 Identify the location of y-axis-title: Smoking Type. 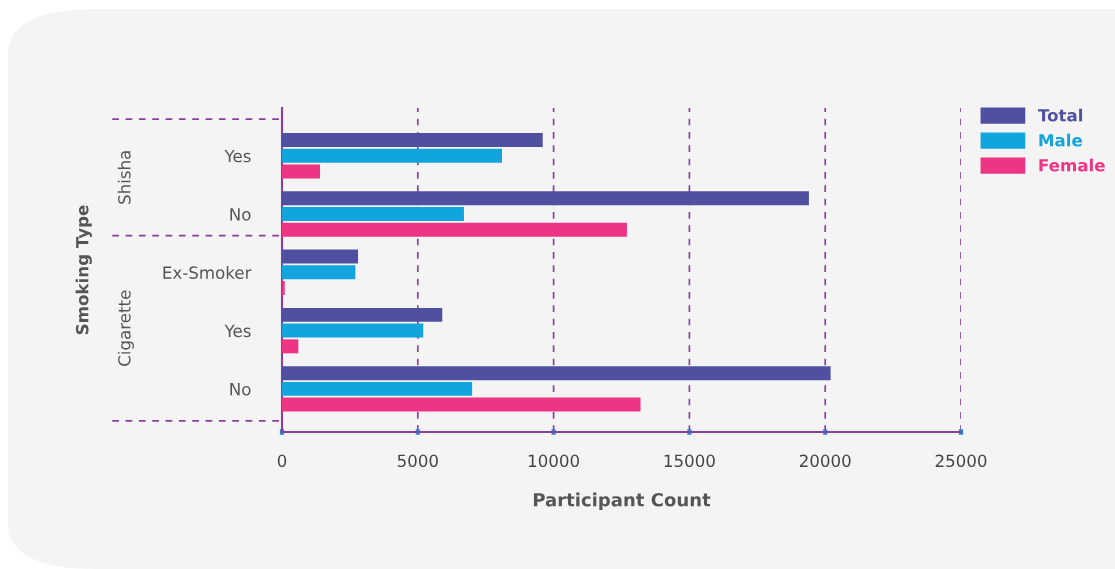
(83, 270).